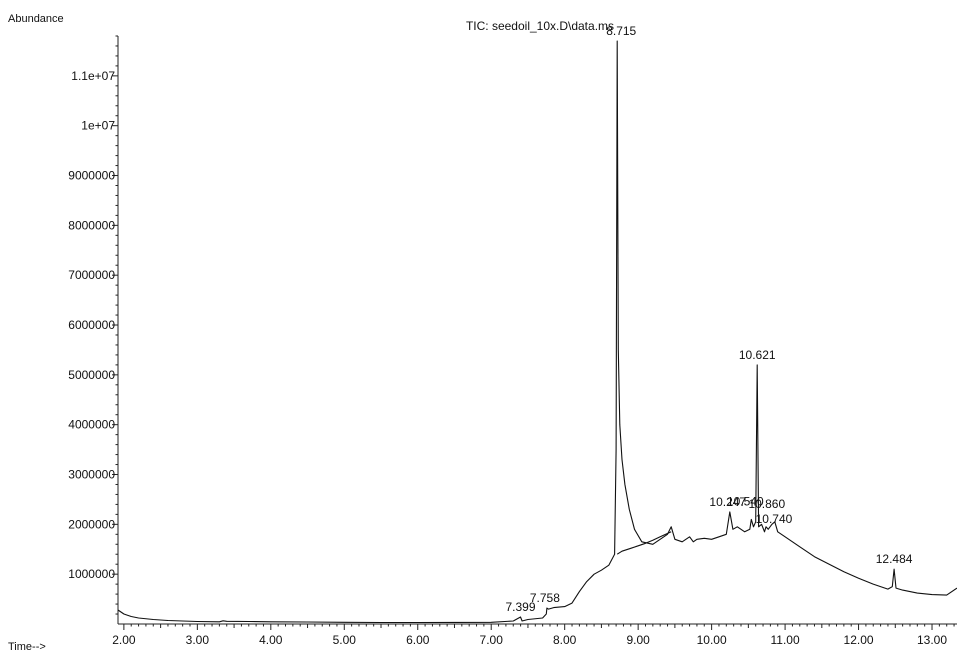  I want to click on chart-title: TIC: seedoil_10x.D\data.ms, so click(540, 26).